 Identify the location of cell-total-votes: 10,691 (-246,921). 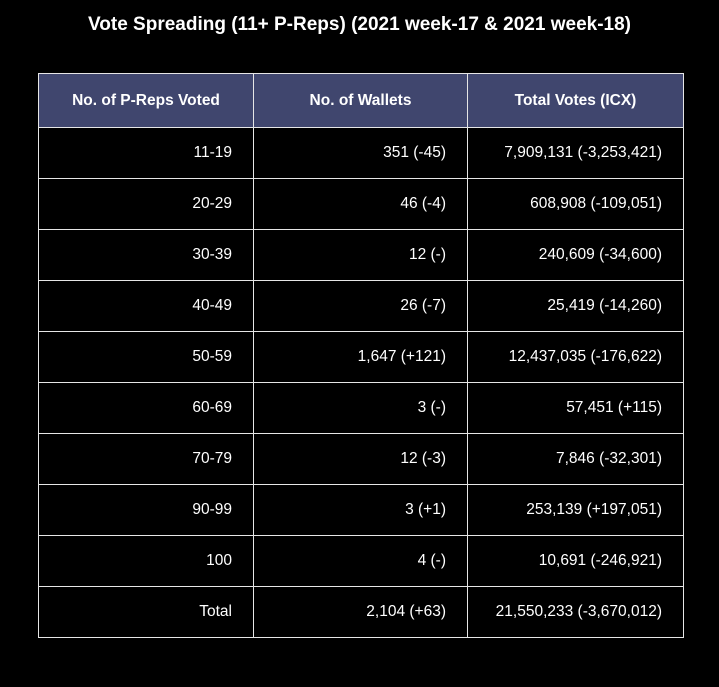
(575, 561).